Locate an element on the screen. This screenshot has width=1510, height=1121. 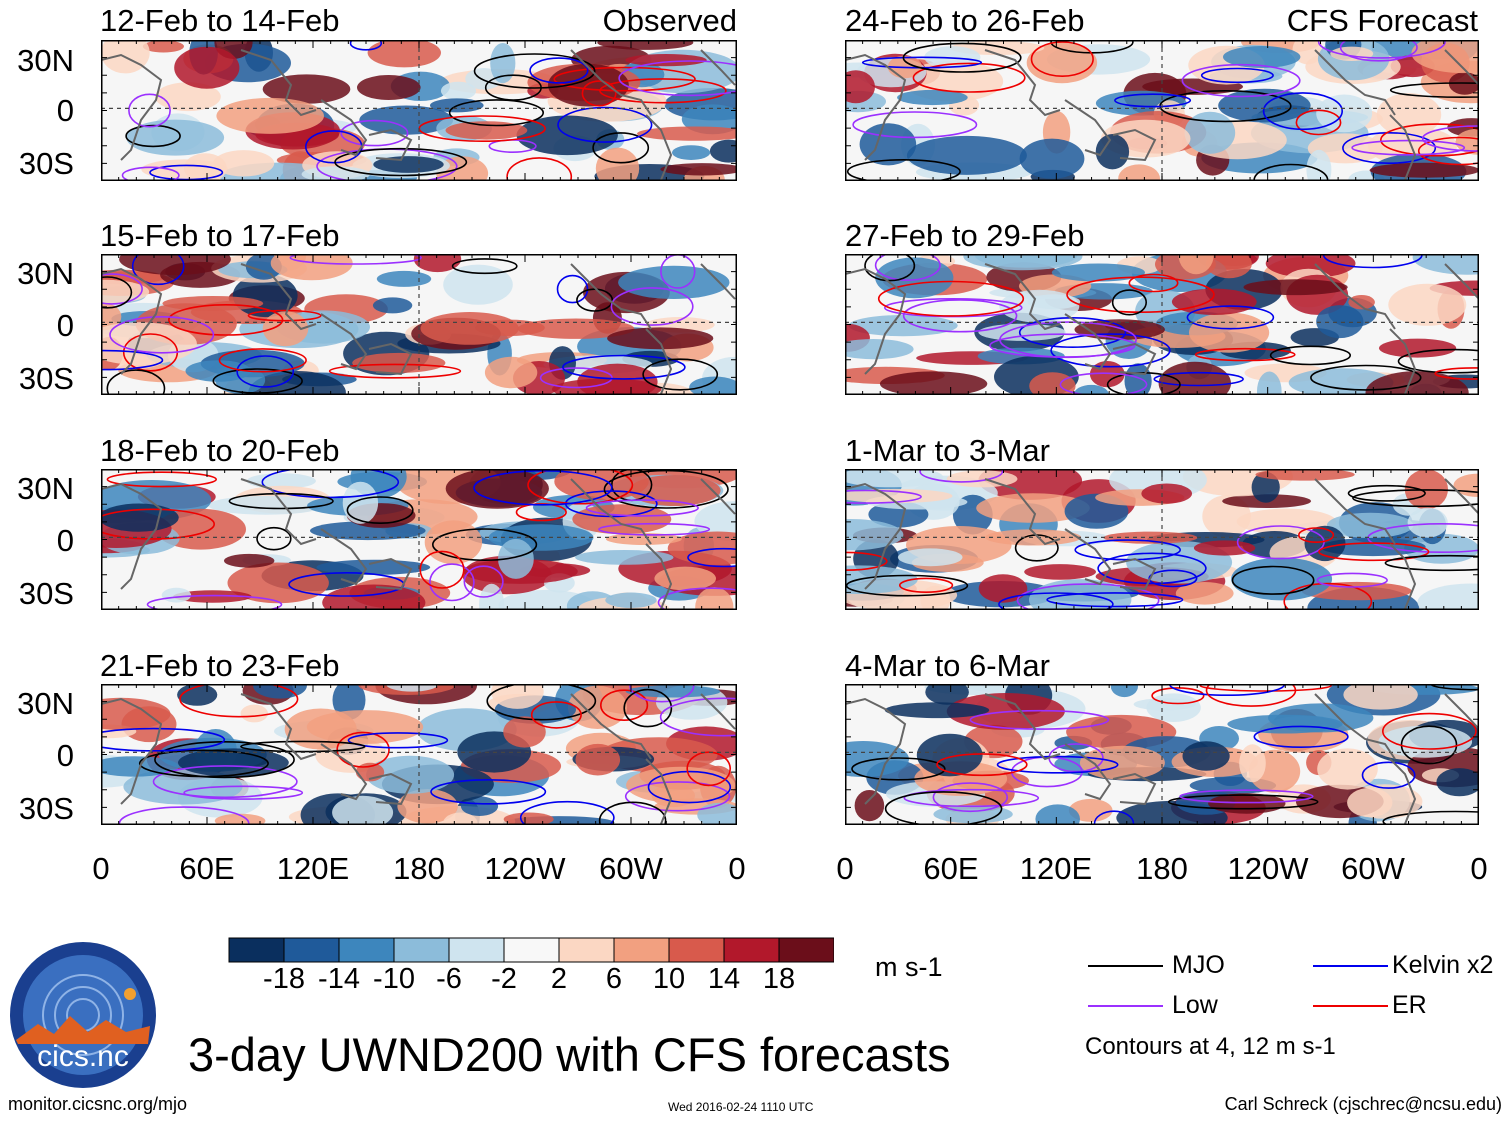
xtick-right-60w: 60W is located at coordinates (1373, 868).